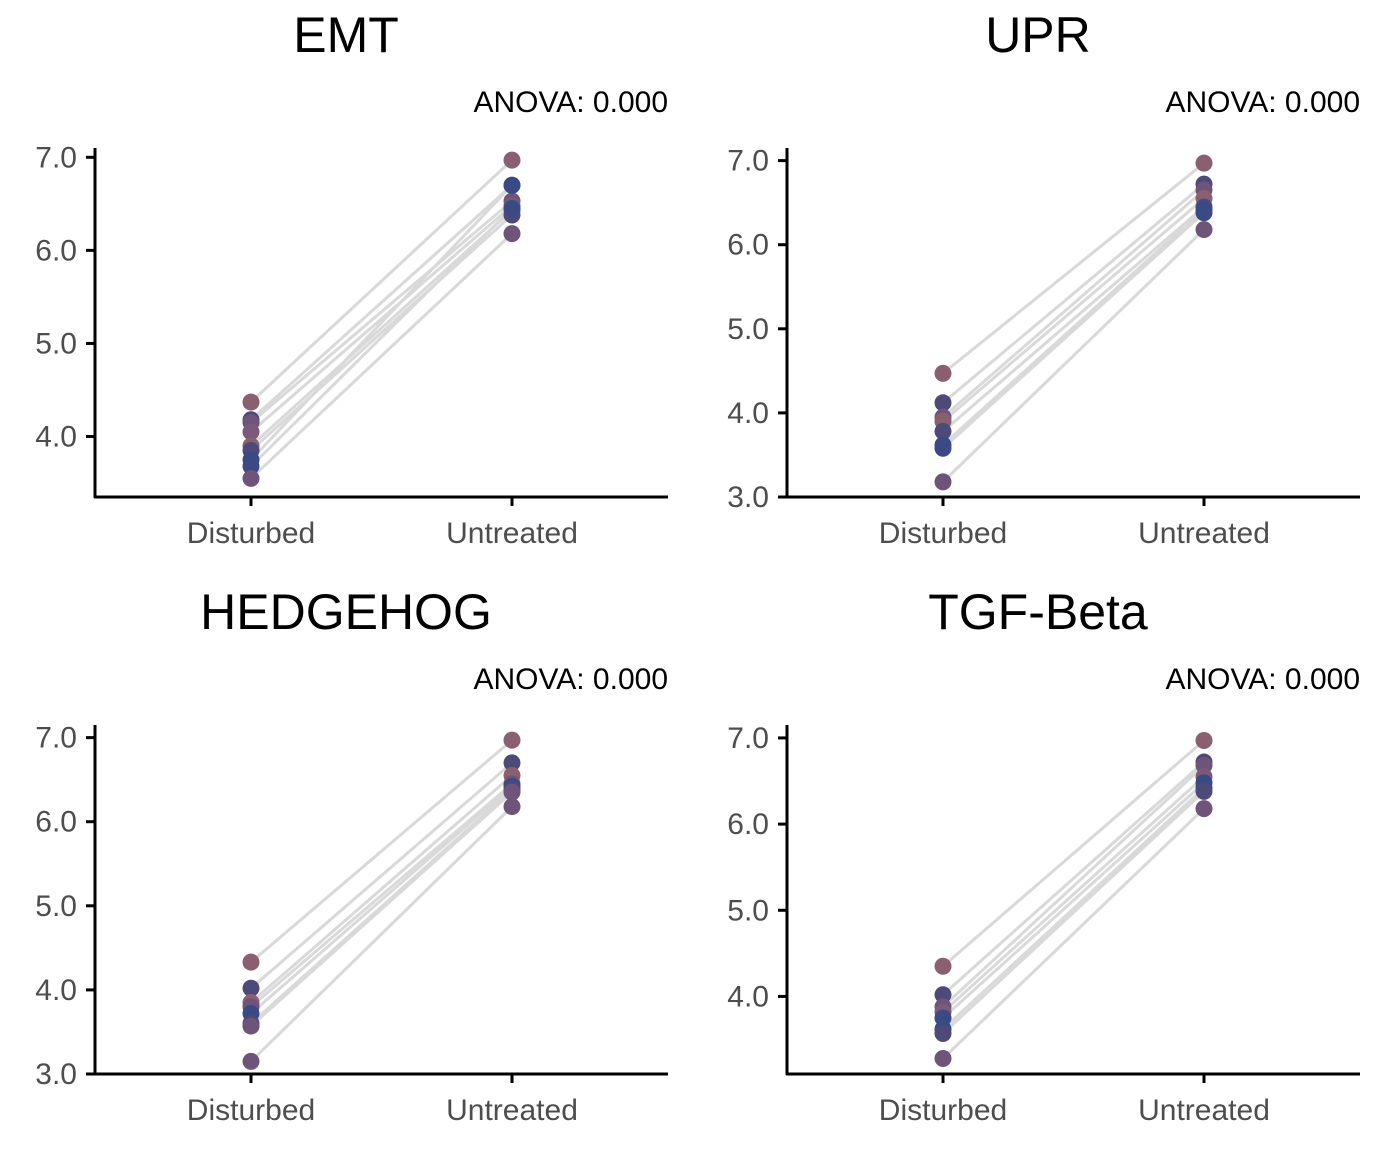 The image size is (1384, 1153). Describe the element at coordinates (346, 35) in the screenshot. I see `panel-title: EMT` at that location.